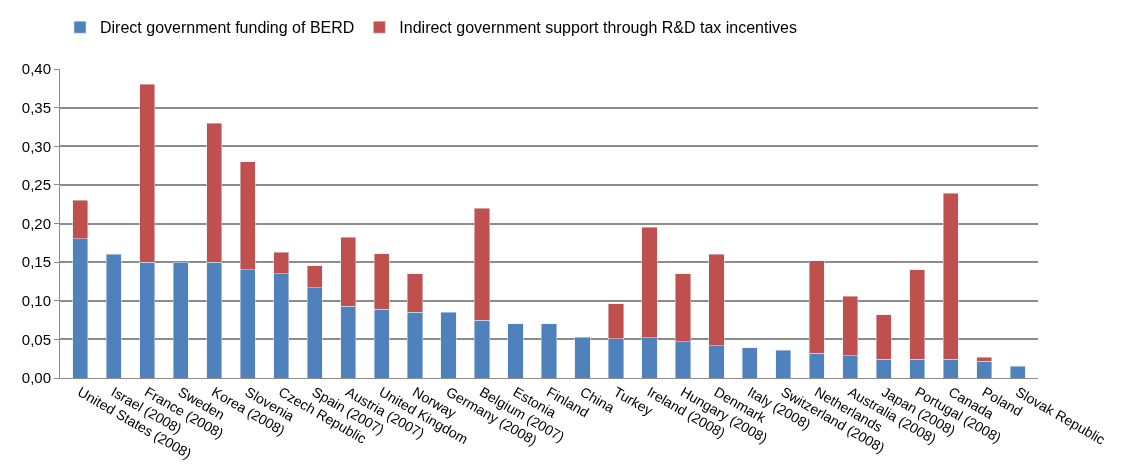 This screenshot has width=1128, height=472. What do you see at coordinates (36, 69) in the screenshot?
I see `y-tick-label: 0,40` at bounding box center [36, 69].